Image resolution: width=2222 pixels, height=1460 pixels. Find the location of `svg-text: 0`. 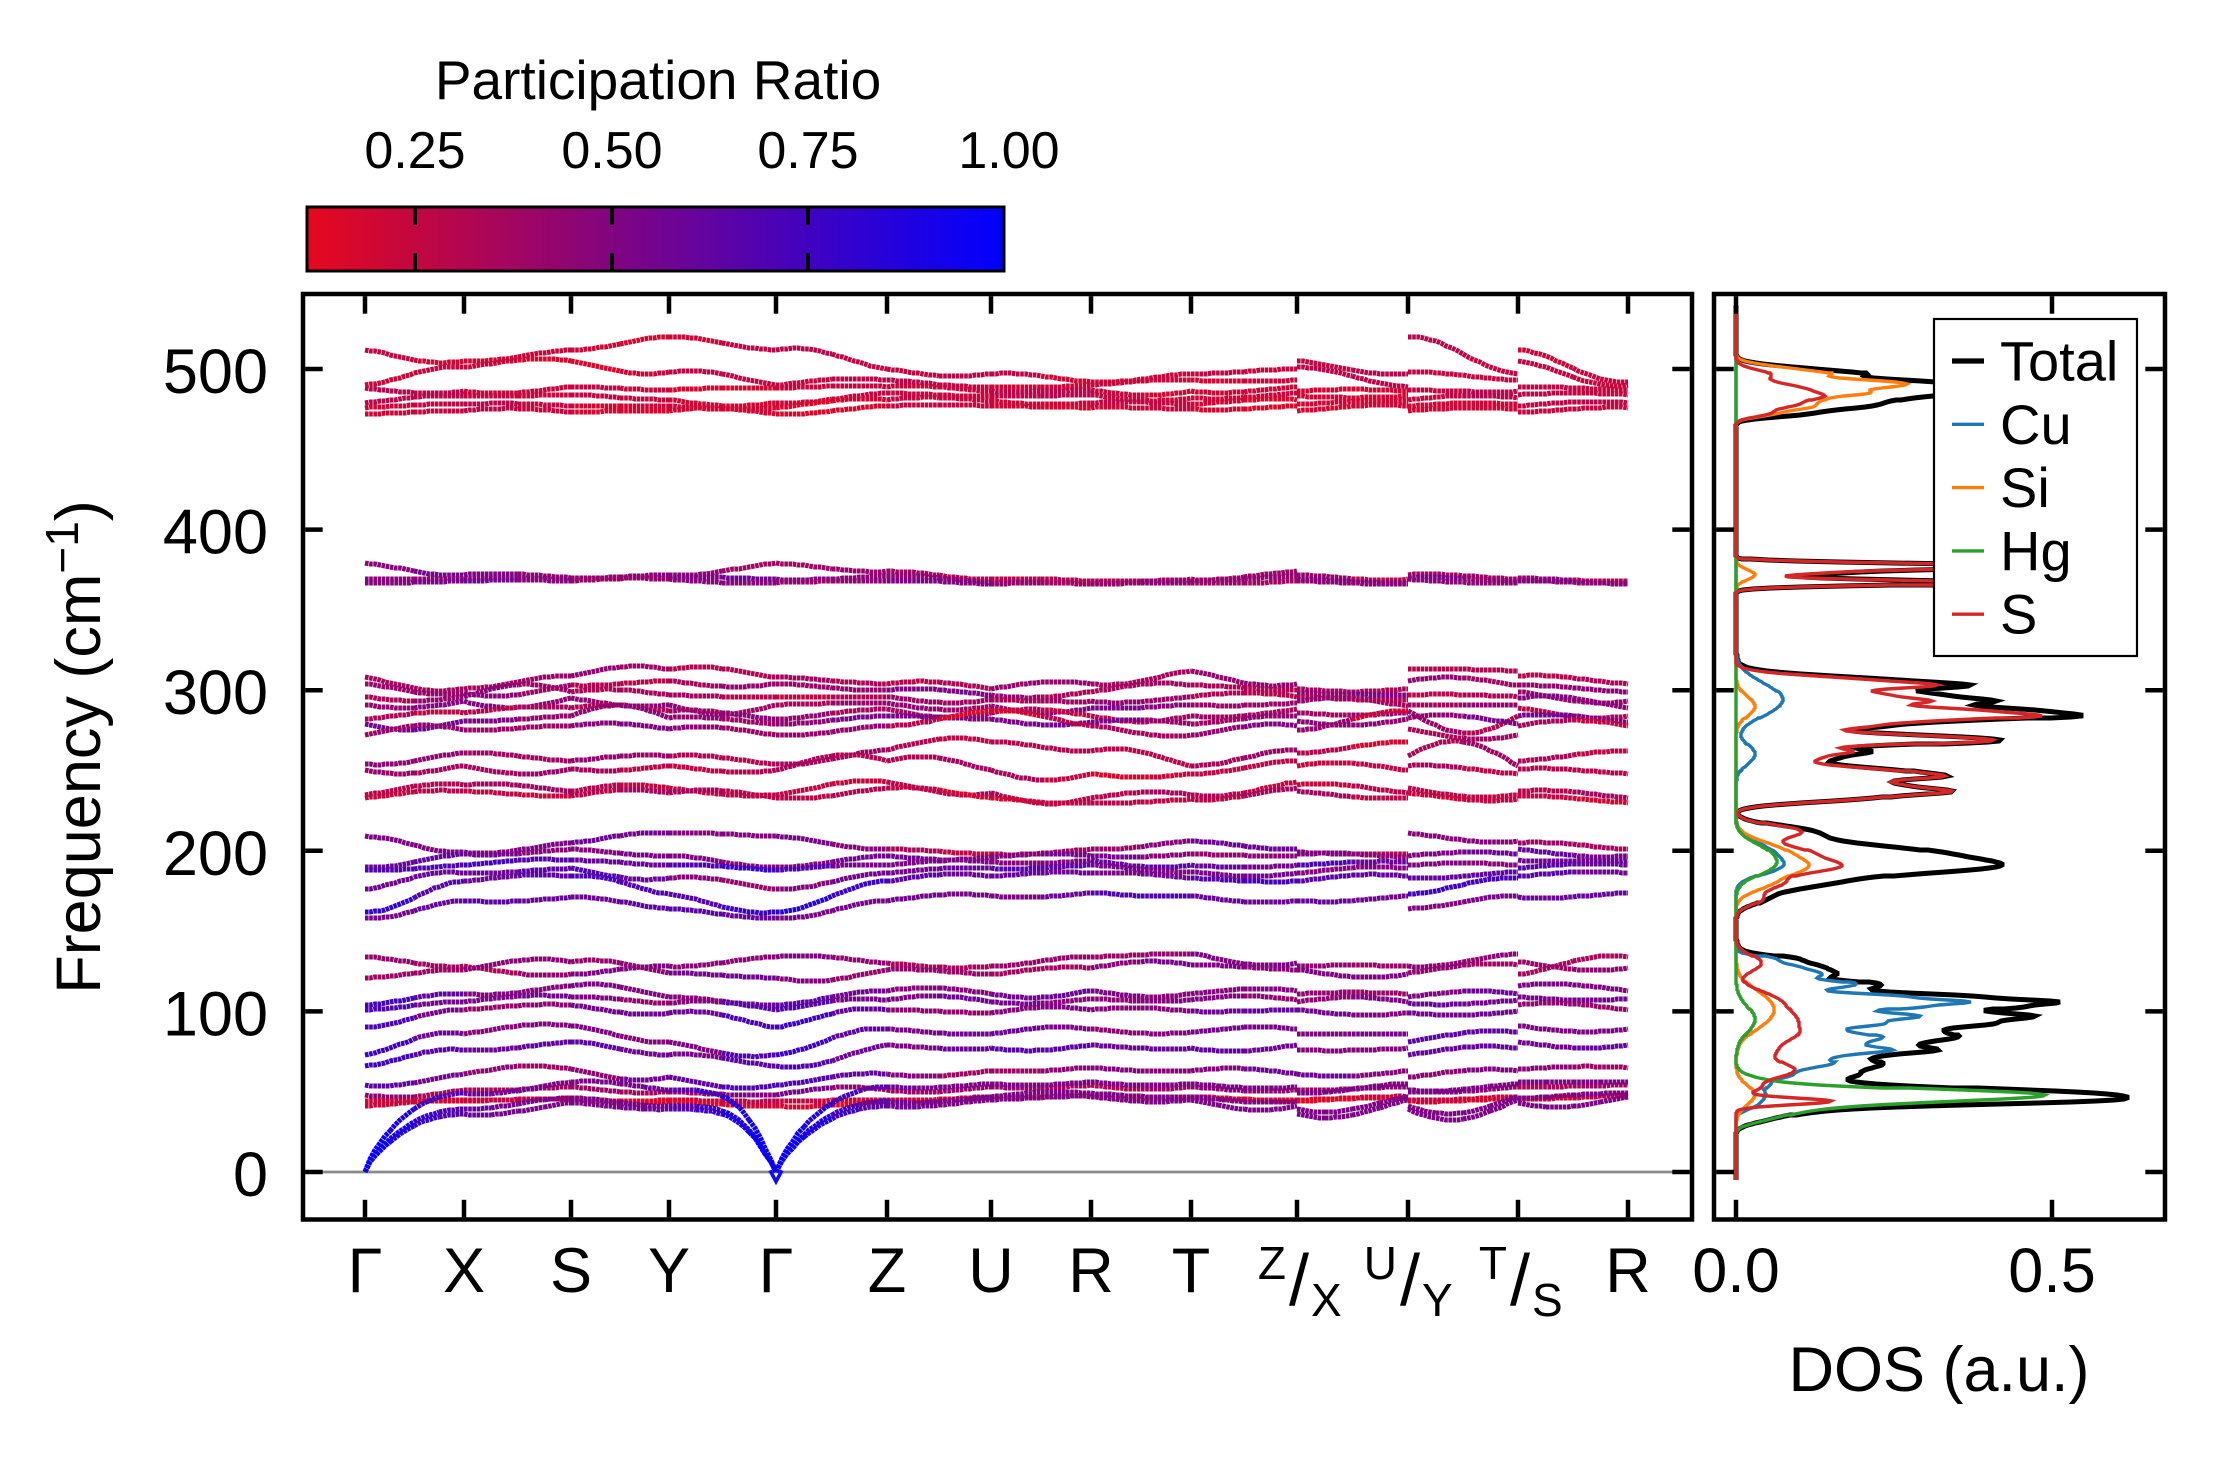

svg-text: 0 is located at coordinates (250, 1175).